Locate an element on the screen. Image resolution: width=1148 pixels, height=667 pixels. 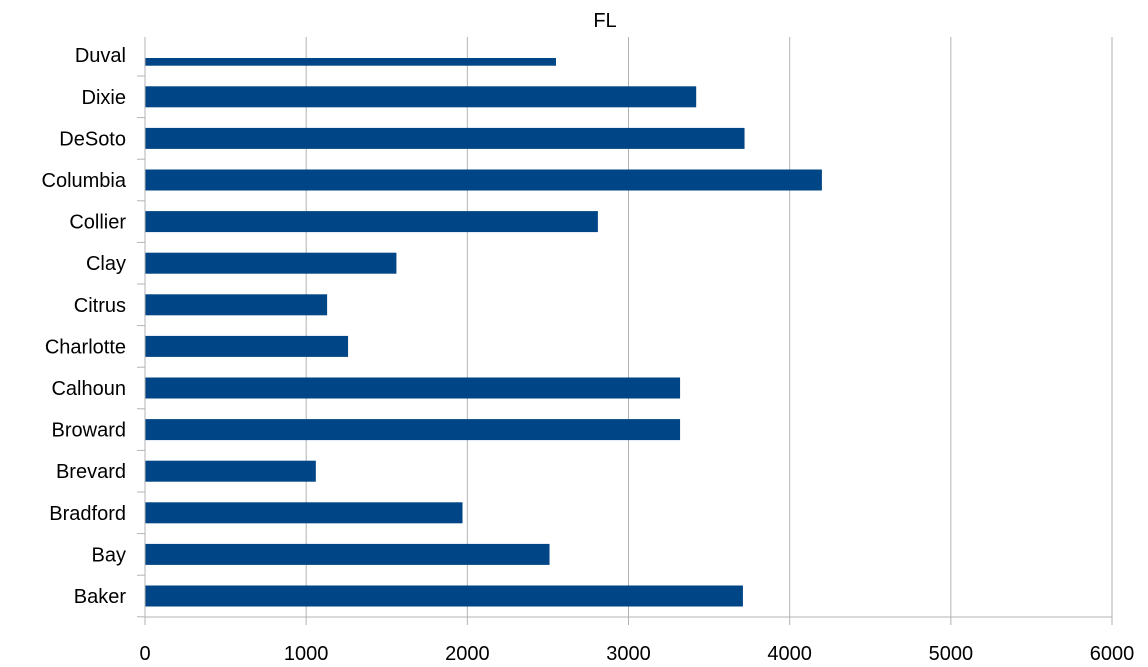
bar-columbia is located at coordinates (483, 180).